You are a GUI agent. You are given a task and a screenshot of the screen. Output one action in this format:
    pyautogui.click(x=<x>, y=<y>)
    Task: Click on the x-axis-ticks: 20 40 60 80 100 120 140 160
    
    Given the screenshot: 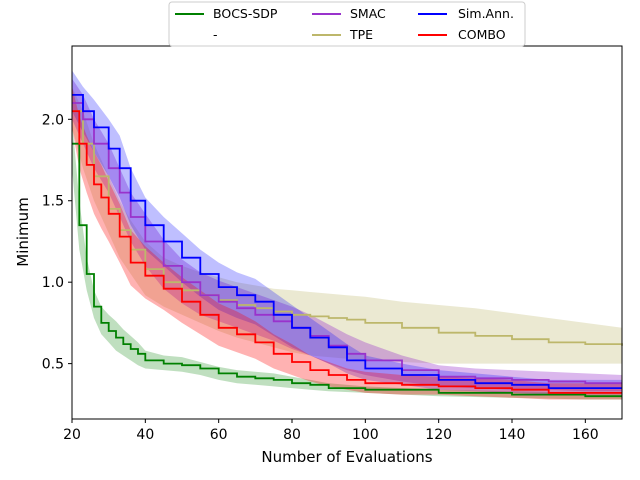 What is the action you would take?
    pyautogui.click(x=331, y=431)
    